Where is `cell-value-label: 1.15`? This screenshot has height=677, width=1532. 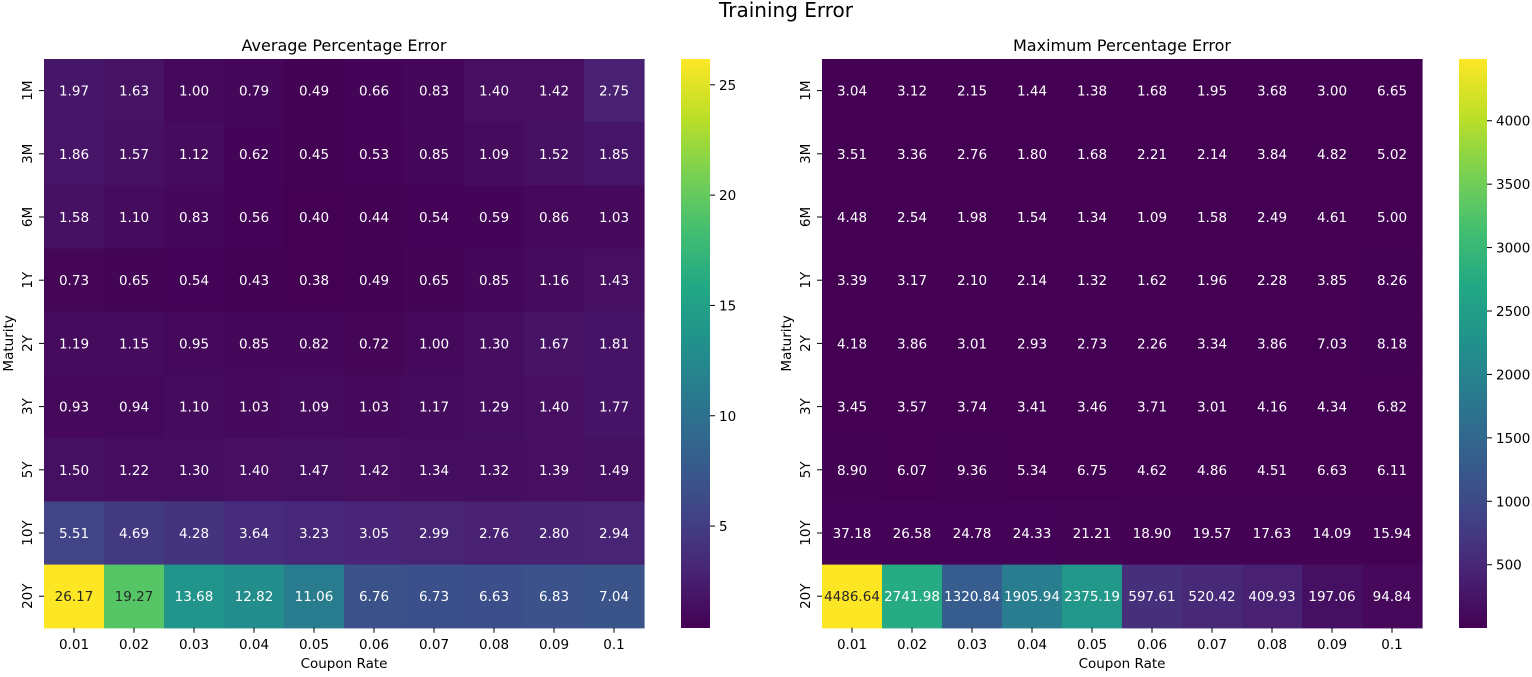
cell-value-label: 1.15 is located at coordinates (134, 344).